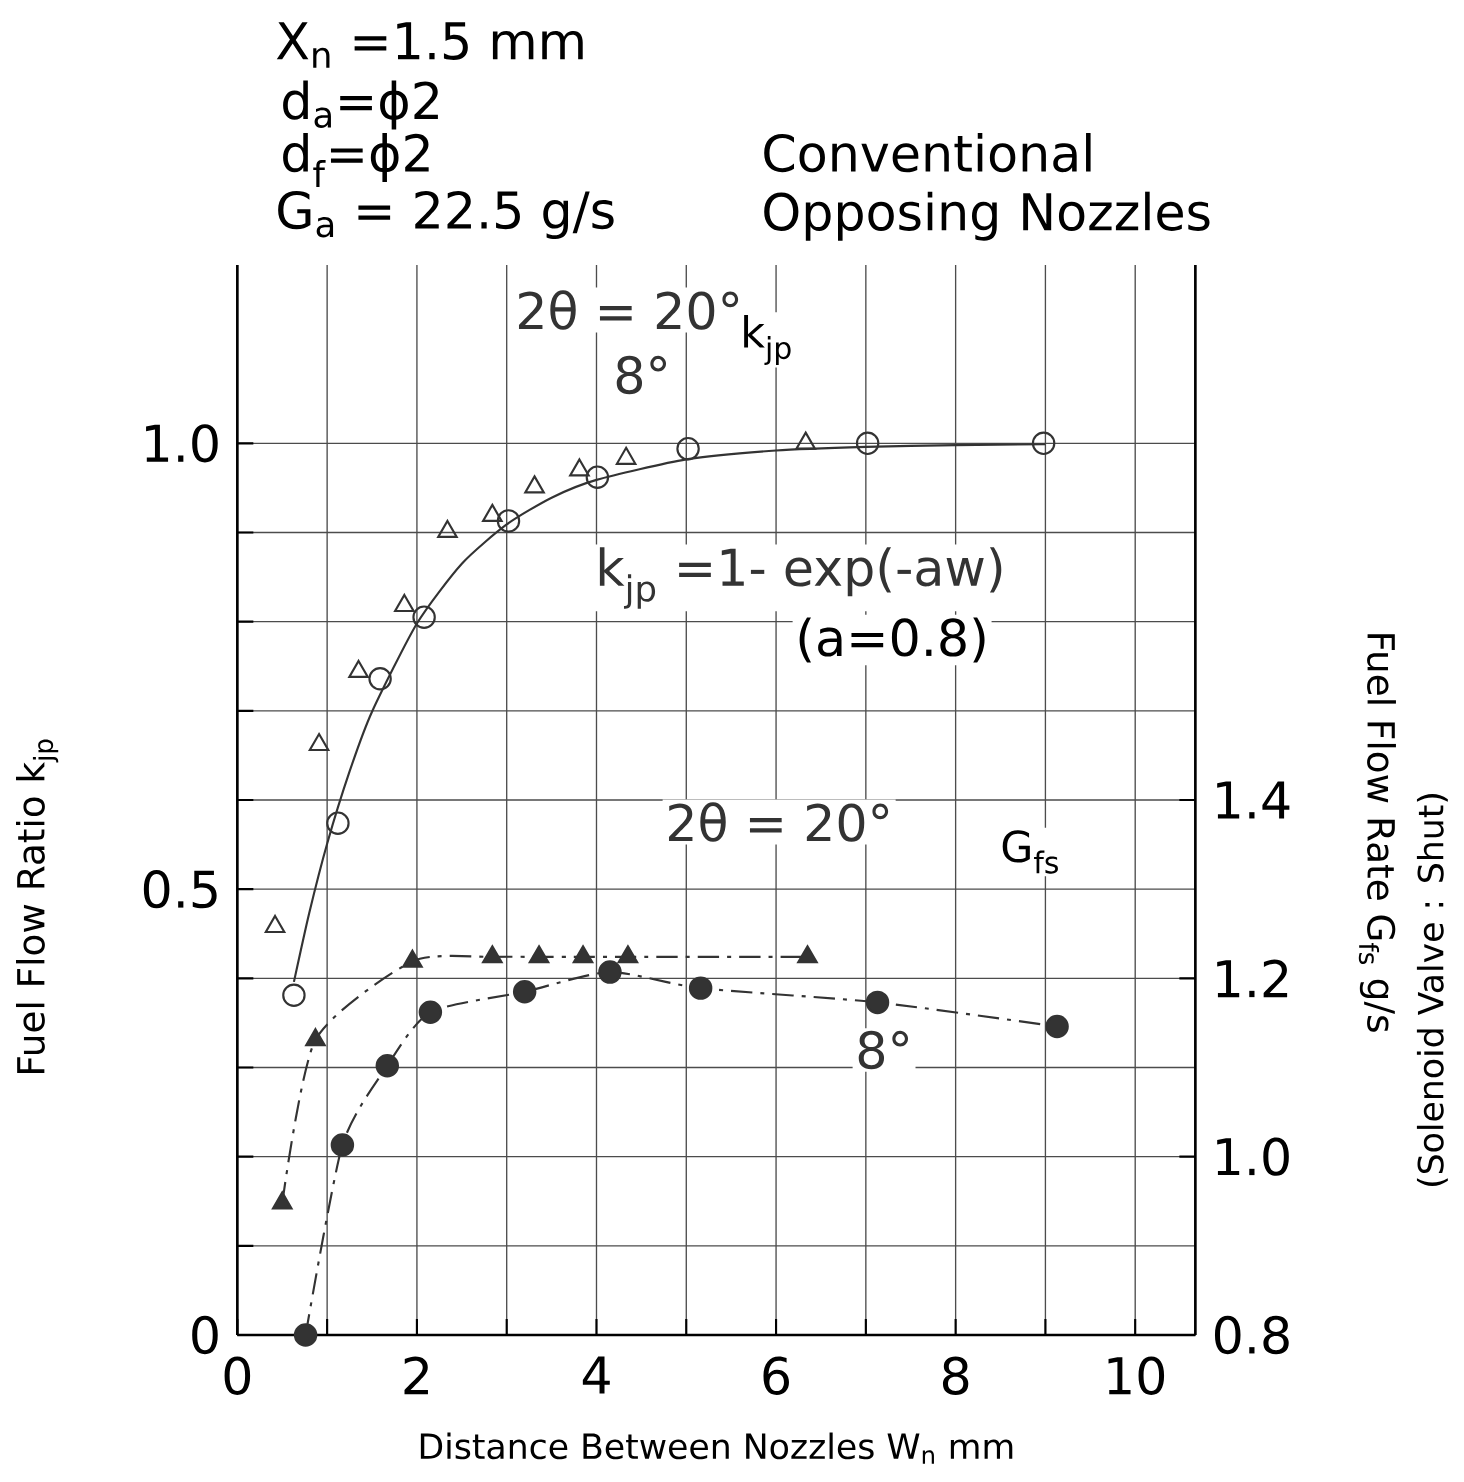 This screenshot has width=1464, height=1482. What do you see at coordinates (1432, 990) in the screenshot?
I see `text: (Solenoid Valve : Shut)` at bounding box center [1432, 990].